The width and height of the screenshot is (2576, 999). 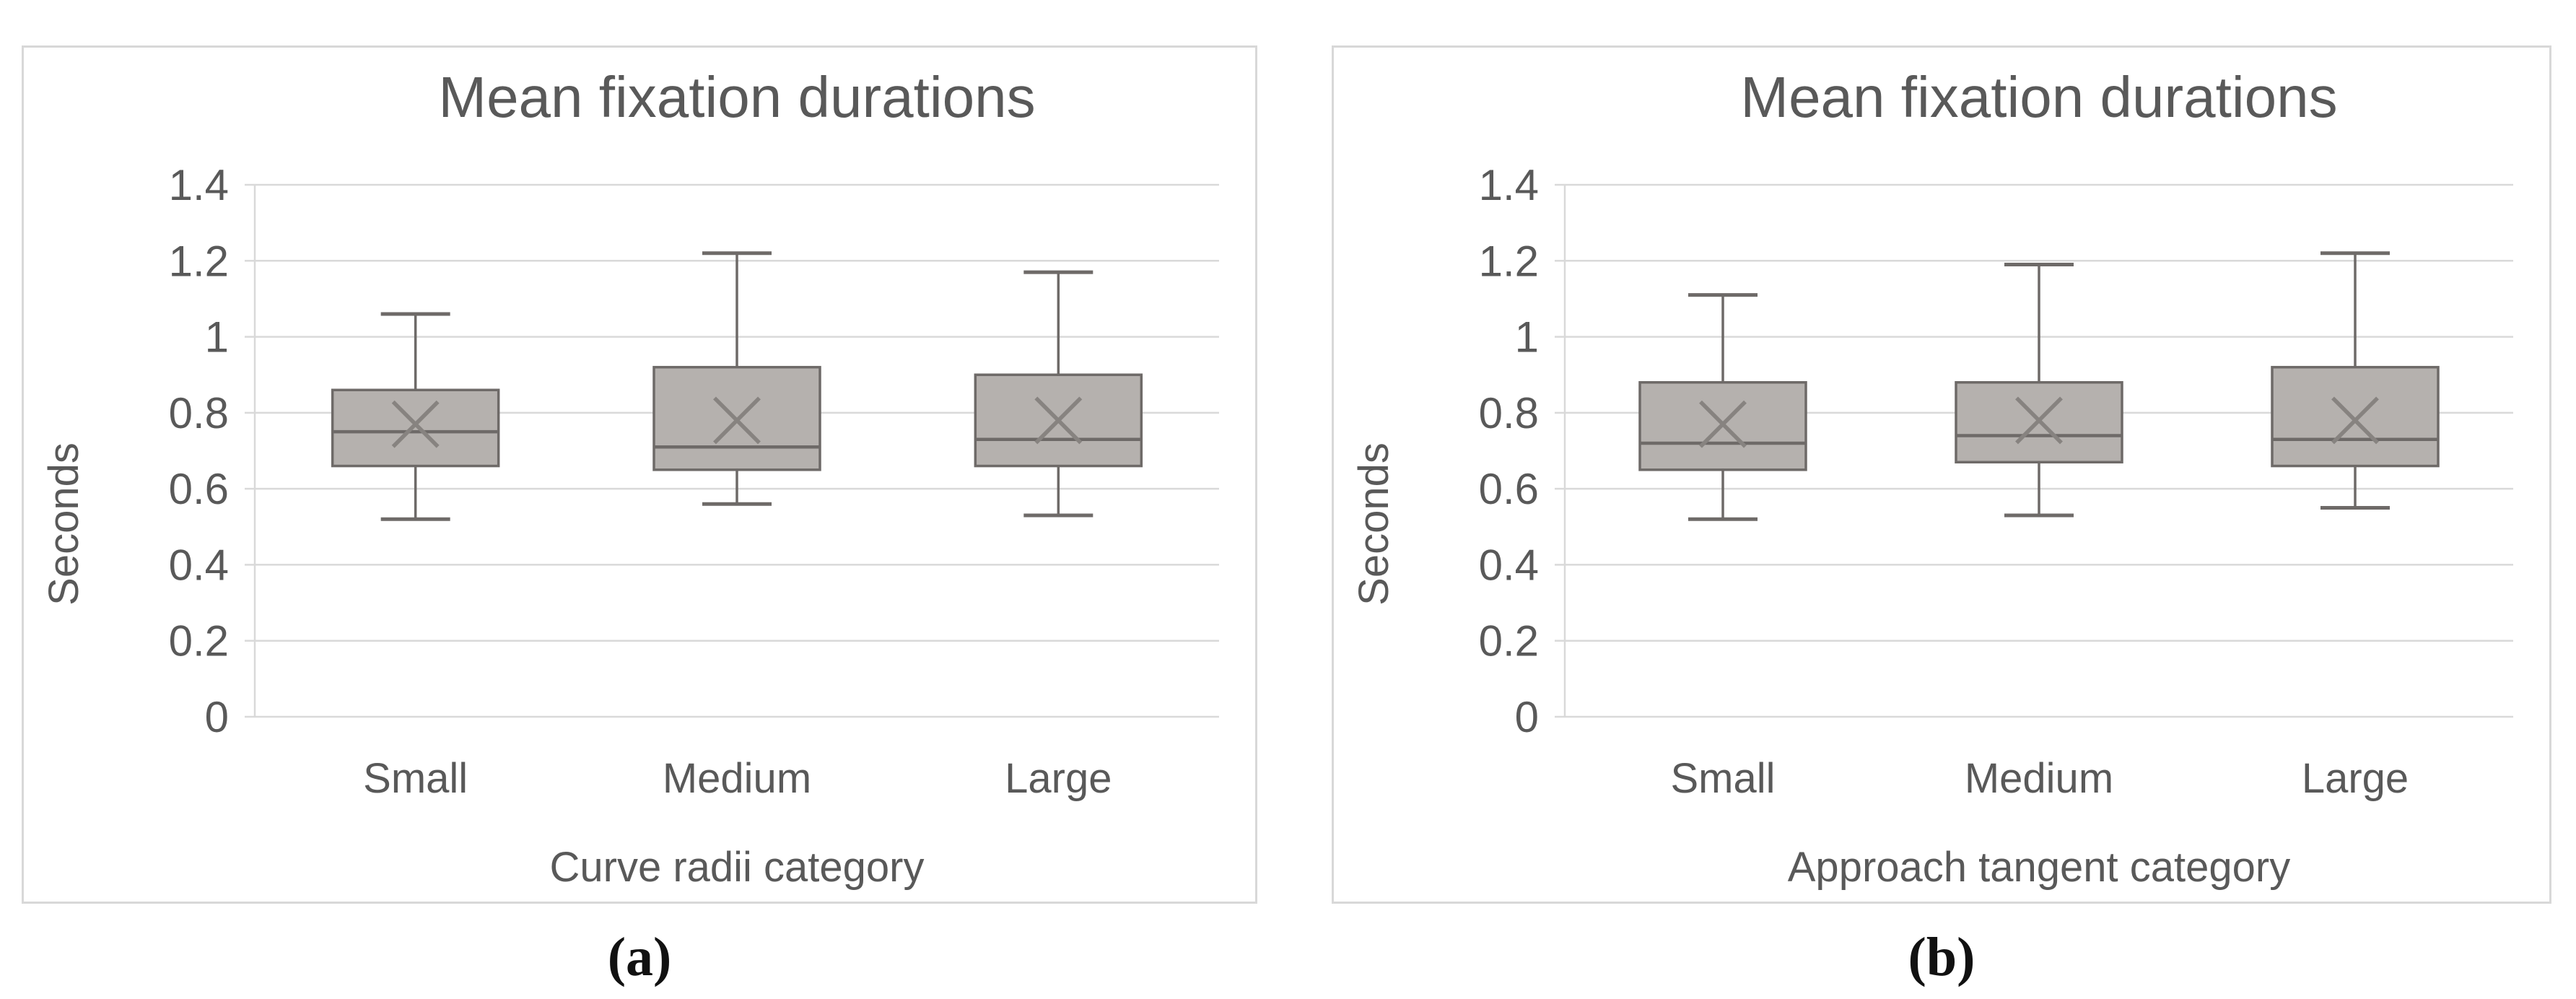 What do you see at coordinates (737, 868) in the screenshot?
I see `x-axis-title: Curve radii category` at bounding box center [737, 868].